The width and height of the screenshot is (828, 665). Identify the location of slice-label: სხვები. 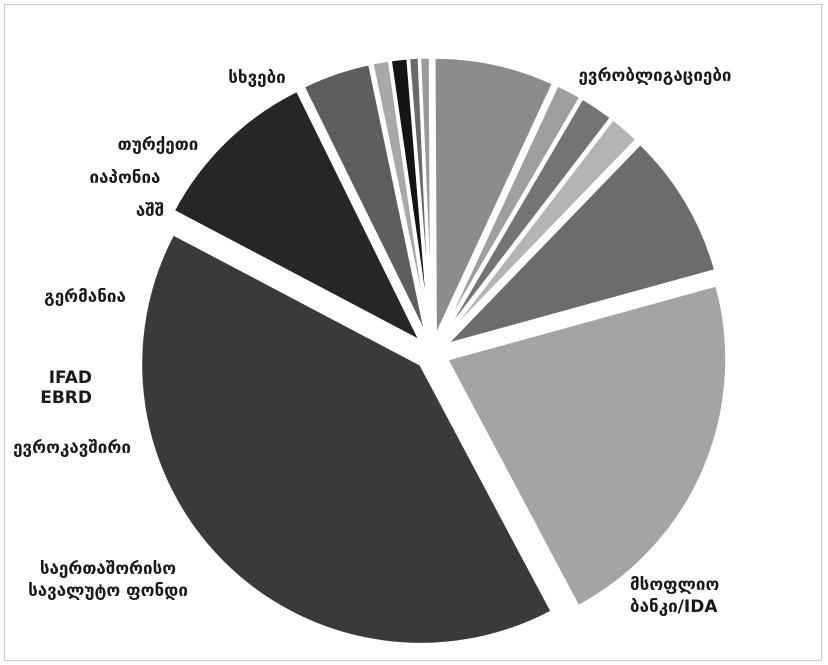
(257, 78).